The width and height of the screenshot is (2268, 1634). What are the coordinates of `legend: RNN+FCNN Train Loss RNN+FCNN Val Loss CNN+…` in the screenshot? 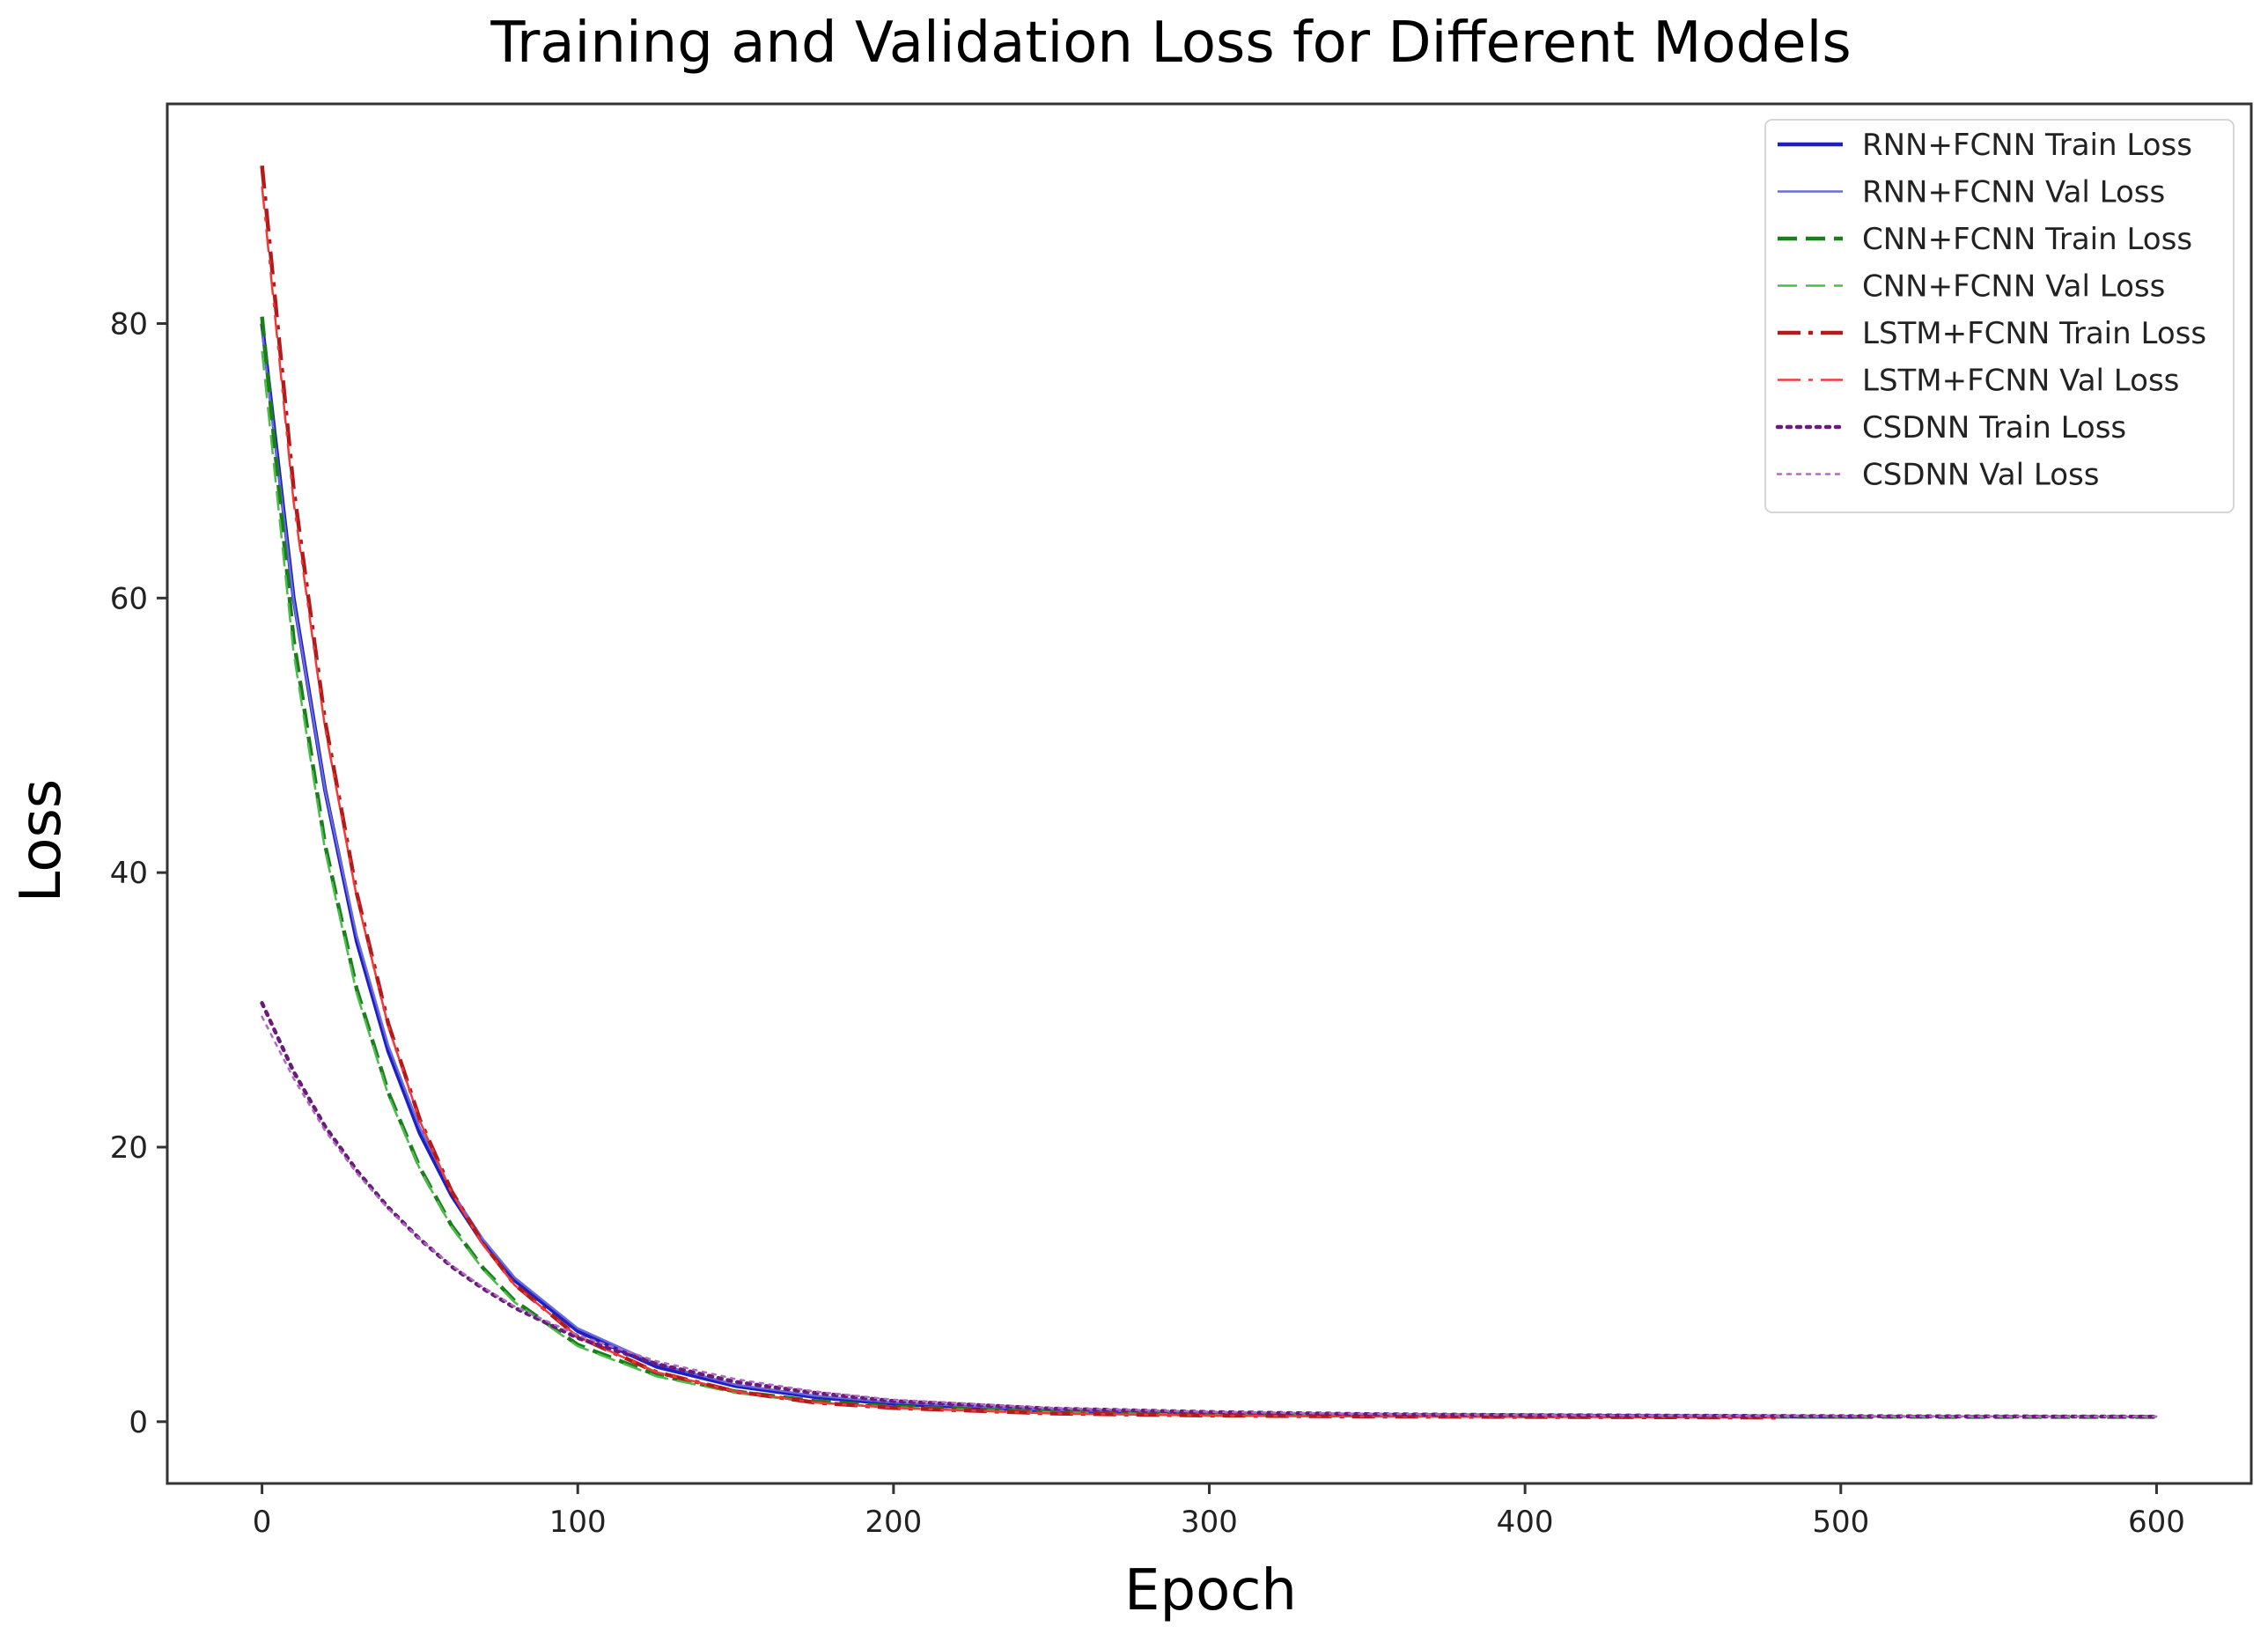 It's located at (1999, 316).